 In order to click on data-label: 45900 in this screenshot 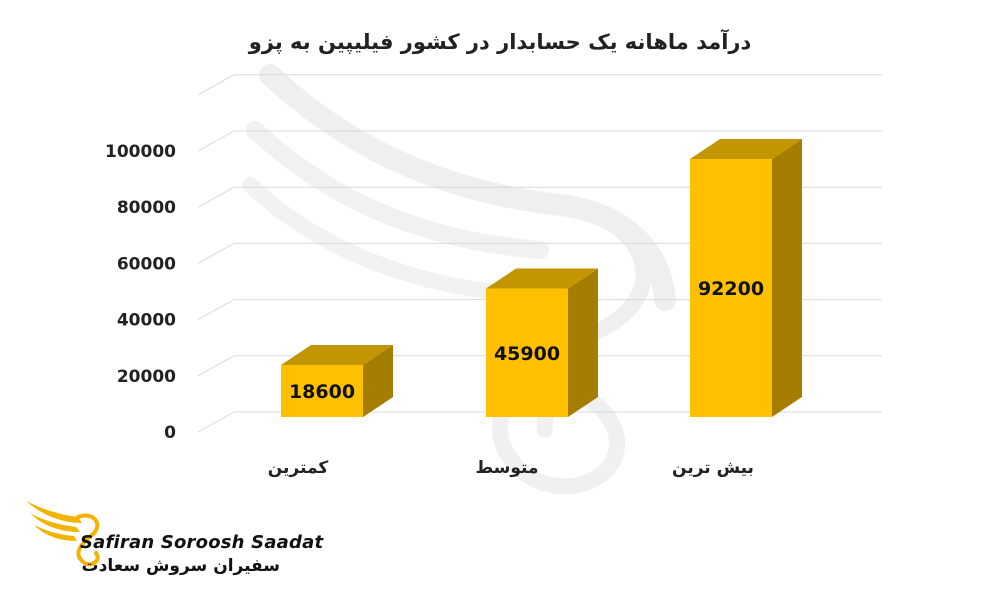, I will do `click(527, 354)`.